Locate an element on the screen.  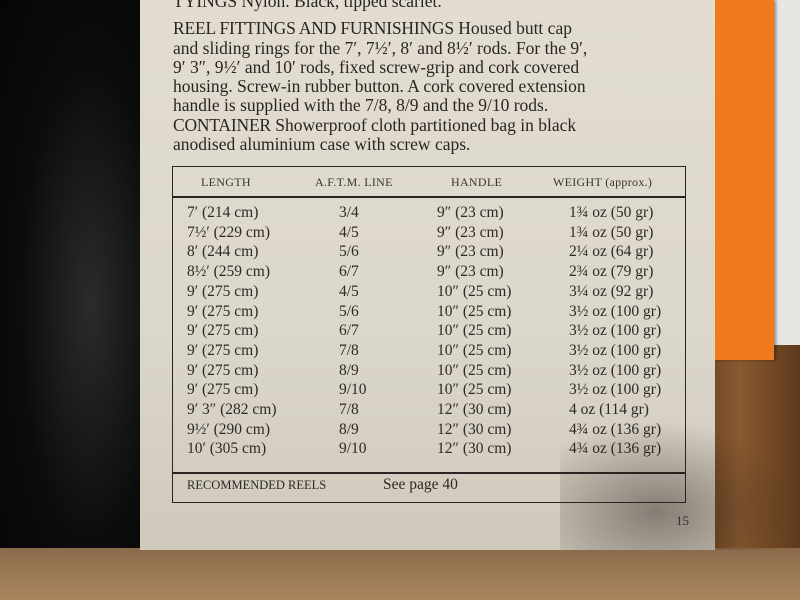
table-row: 7′ (214 cm) 3/4 9″ (23 cm) 1¾ oz (50 gr) is located at coordinates (429, 214).